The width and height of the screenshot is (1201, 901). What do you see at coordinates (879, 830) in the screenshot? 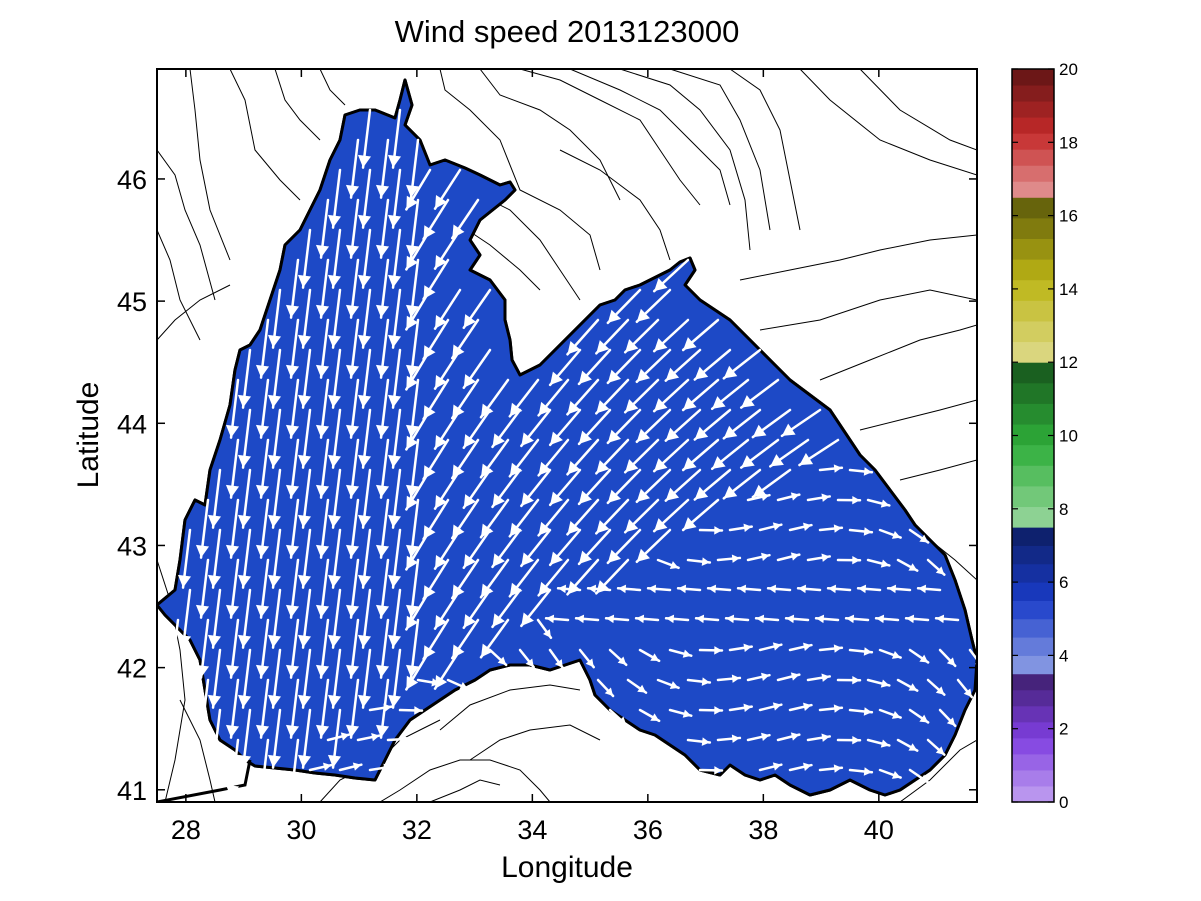
I see `x-tick-label: 40` at bounding box center [879, 830].